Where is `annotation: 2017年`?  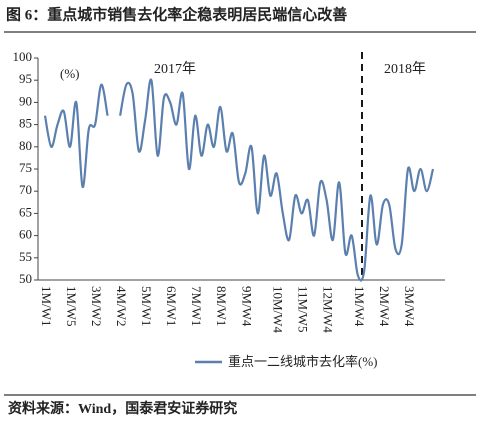 annotation: 2017年 is located at coordinates (175, 69).